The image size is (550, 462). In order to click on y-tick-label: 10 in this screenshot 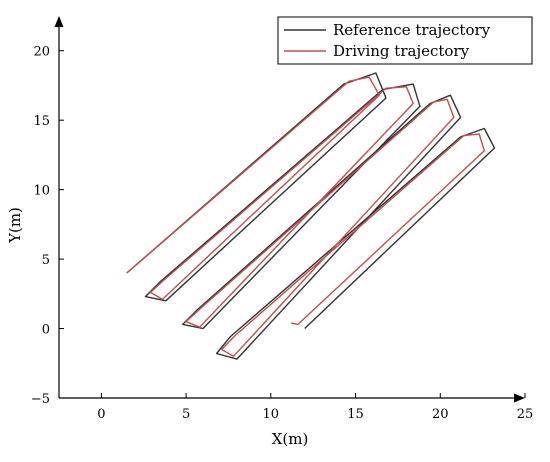, I will do `click(41, 191)`.